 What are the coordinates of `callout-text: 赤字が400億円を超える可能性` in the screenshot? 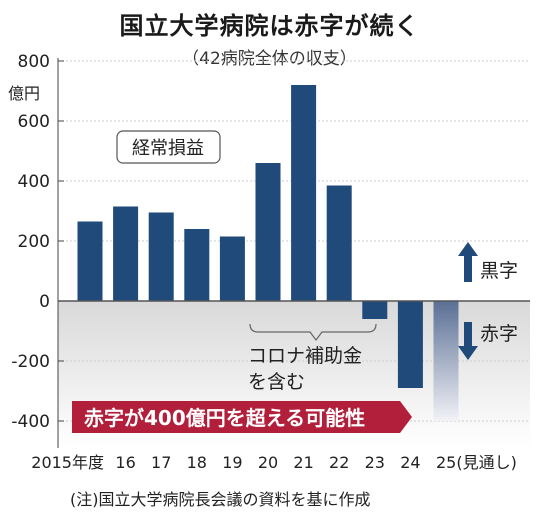 It's located at (224, 418).